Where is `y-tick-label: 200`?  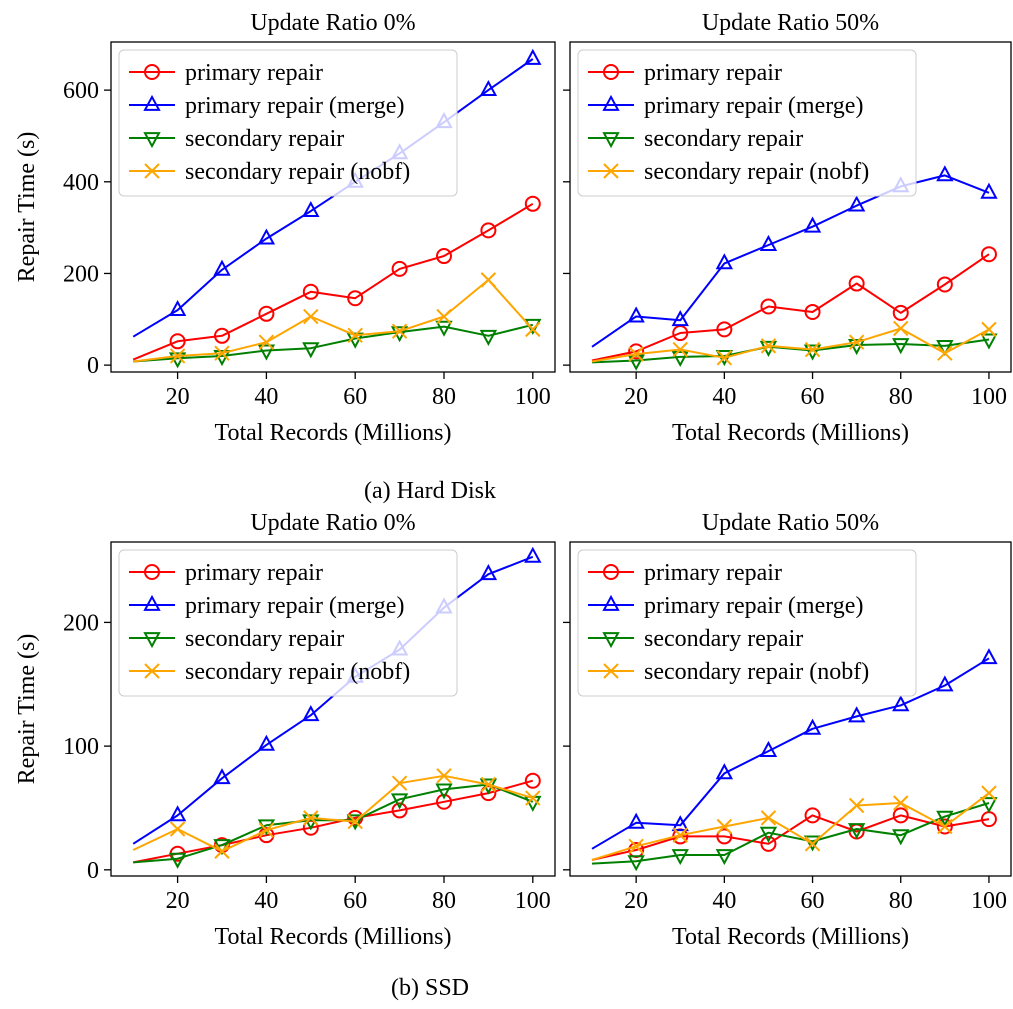
y-tick-label: 200 is located at coordinates (81, 274).